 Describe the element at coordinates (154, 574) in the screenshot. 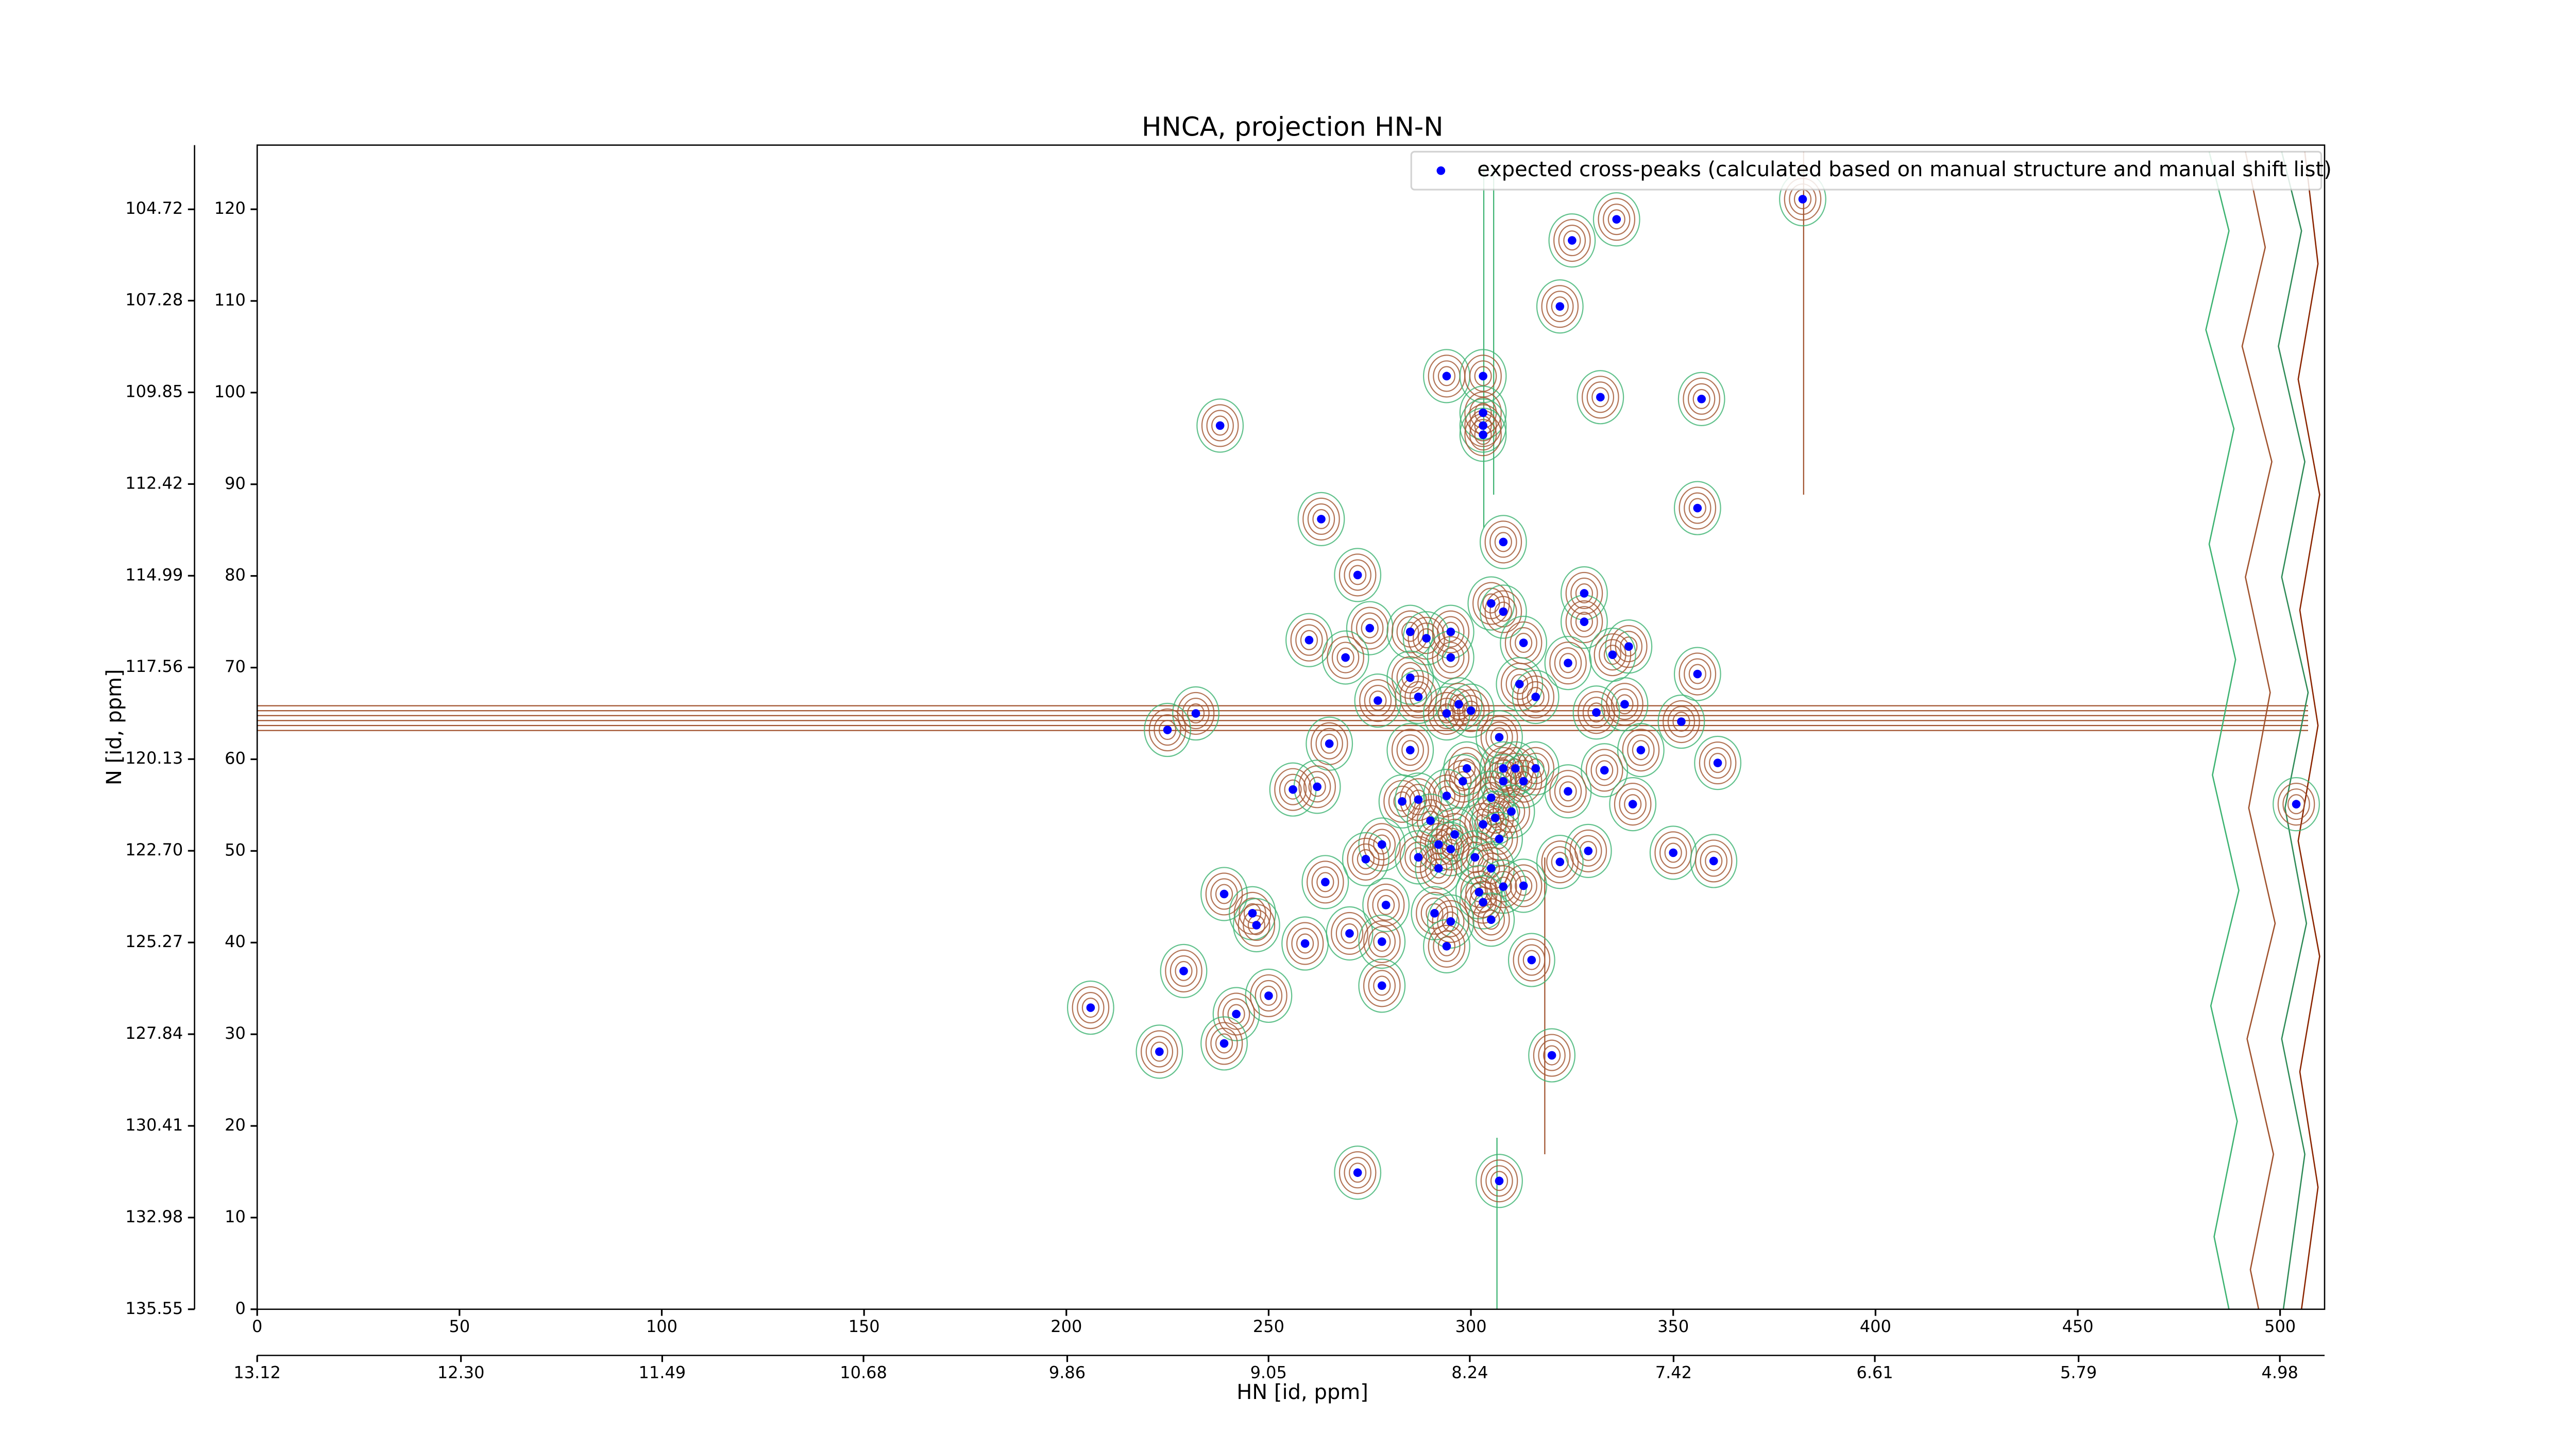

I see `y2-tick-label: 114.99` at that location.